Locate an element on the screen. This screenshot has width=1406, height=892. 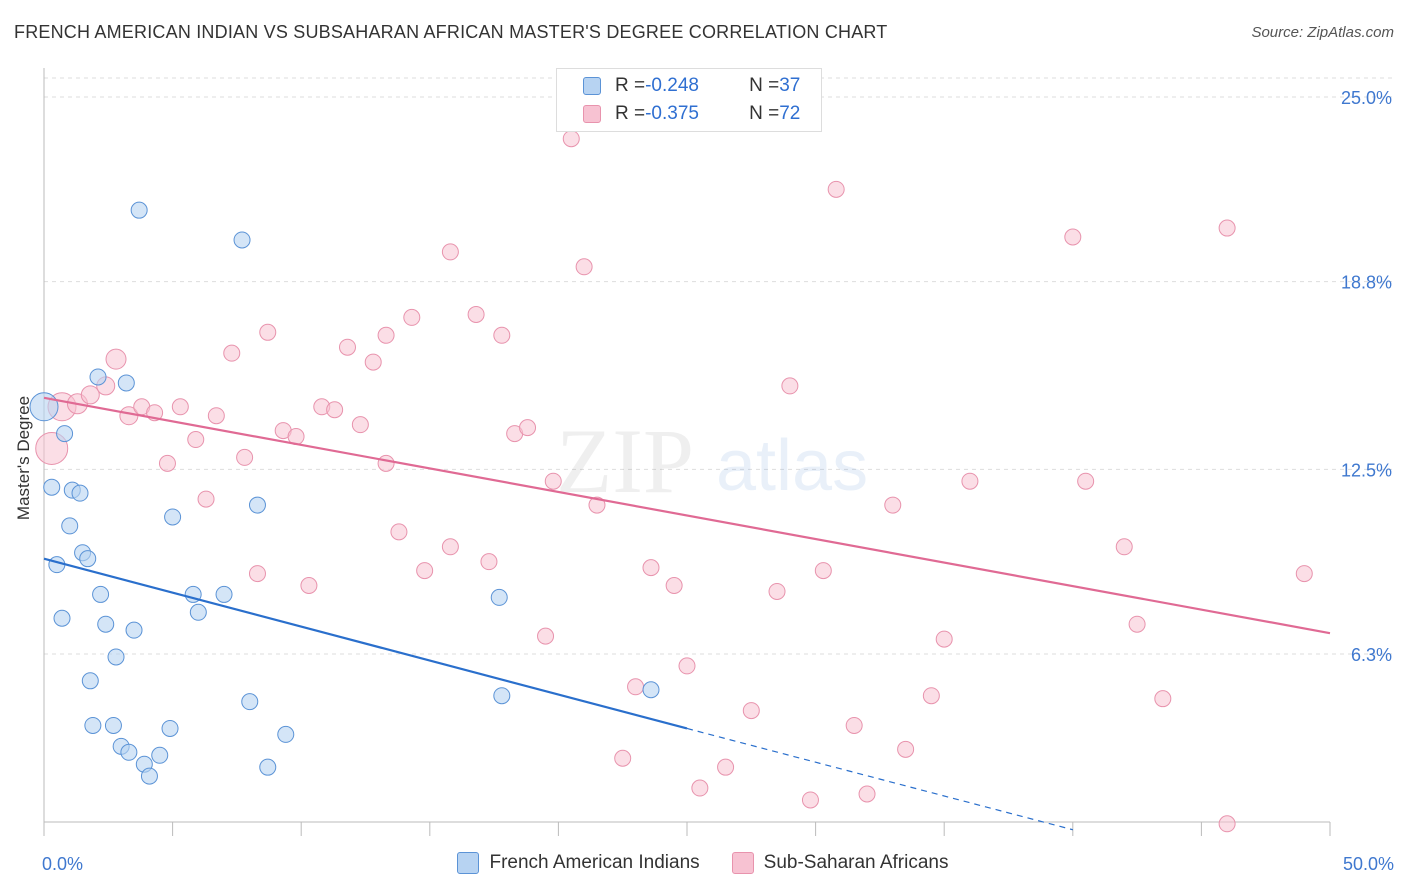
legend-n-label: N = is located at coordinates (764, 113).